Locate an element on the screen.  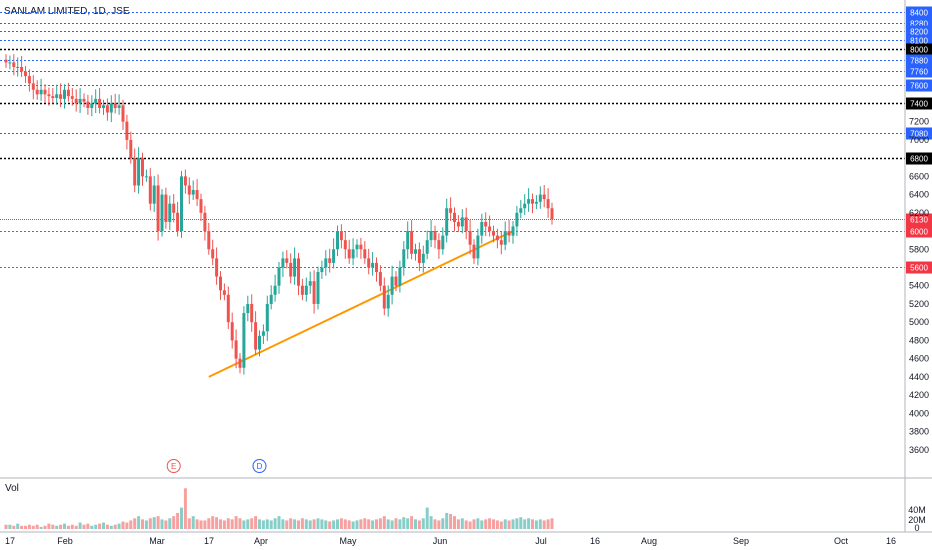
price-tick-4800: 4800 is located at coordinates (919, 340).